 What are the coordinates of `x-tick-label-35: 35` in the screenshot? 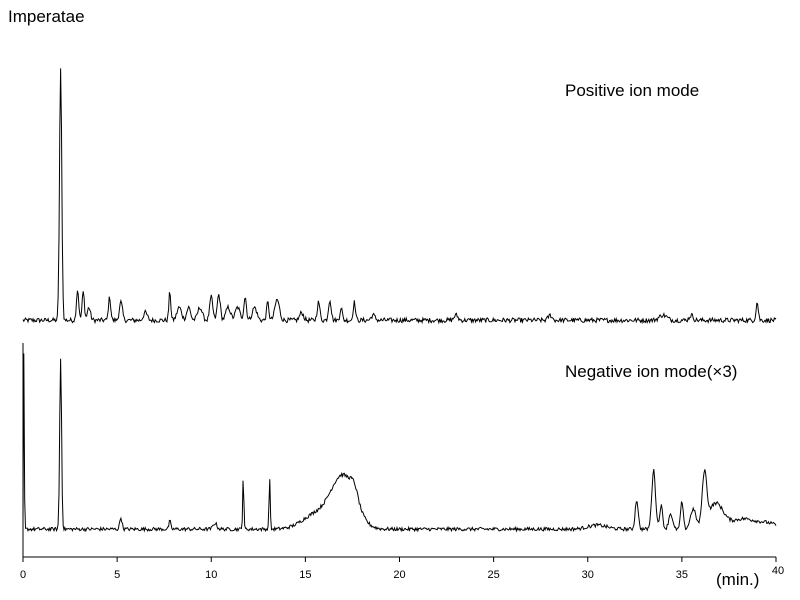 It's located at (682, 575).